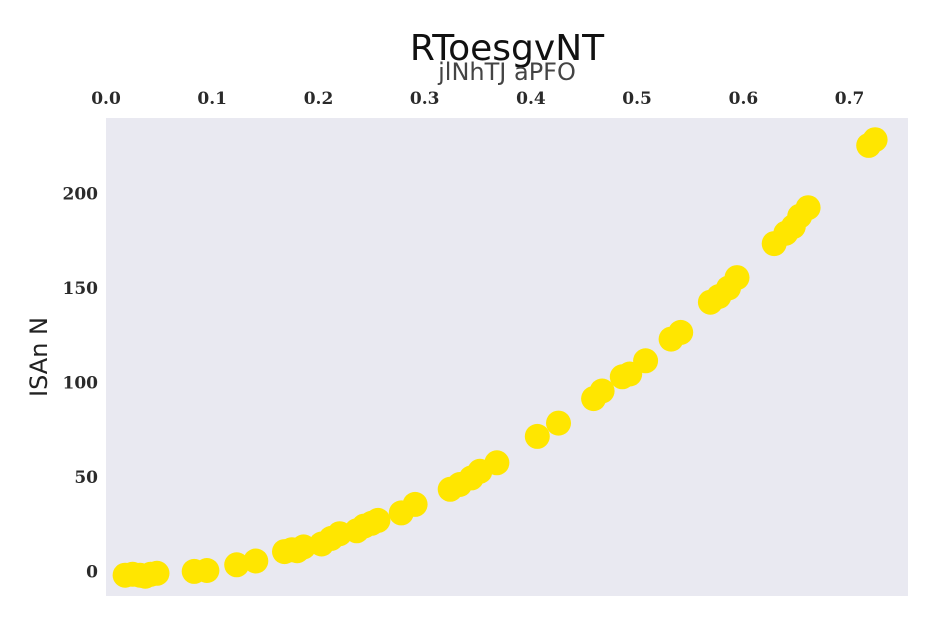  I want to click on x-axis-title: jlNhTJ aPFO, so click(506, 72).